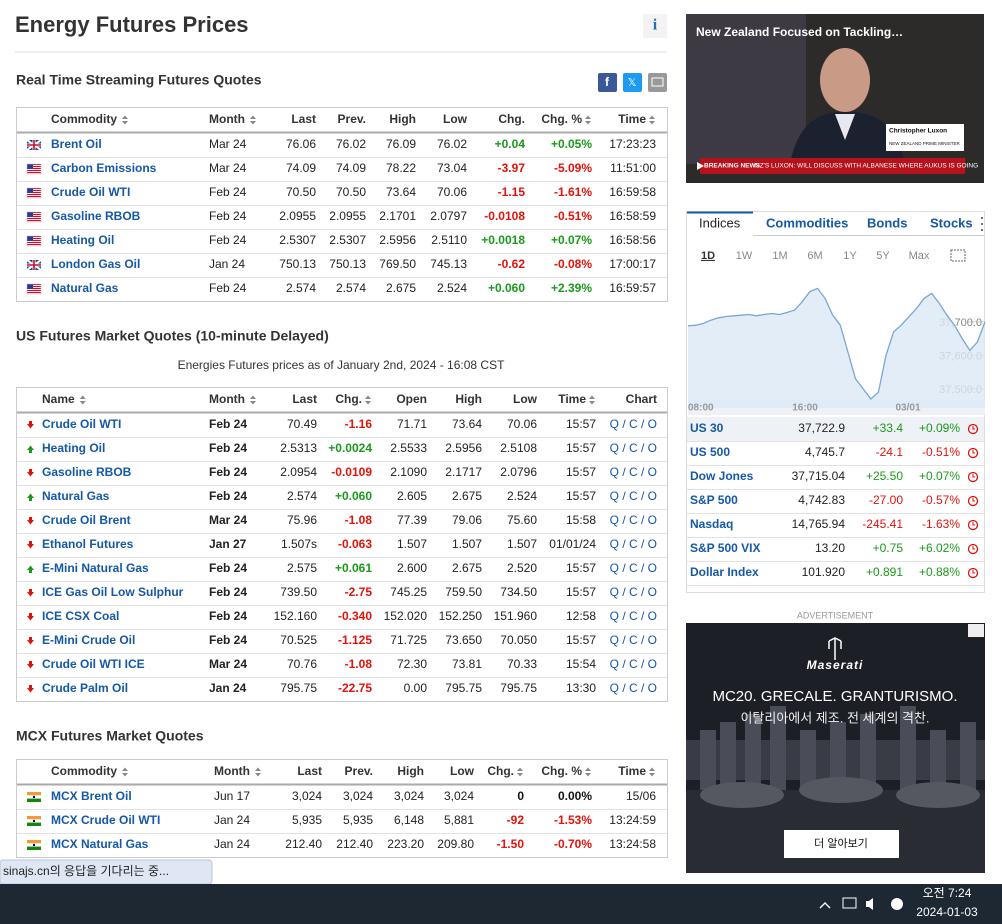  Describe the element at coordinates (105, 820) in the screenshot. I see `commodity-link: MCX Crude Oil WTI` at that location.